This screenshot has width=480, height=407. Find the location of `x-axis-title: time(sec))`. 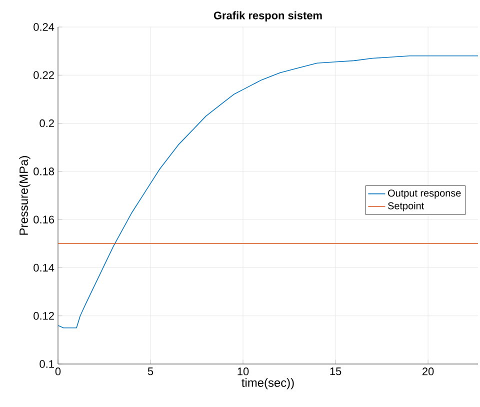

x-axis-title: time(sec)) is located at coordinates (268, 384).